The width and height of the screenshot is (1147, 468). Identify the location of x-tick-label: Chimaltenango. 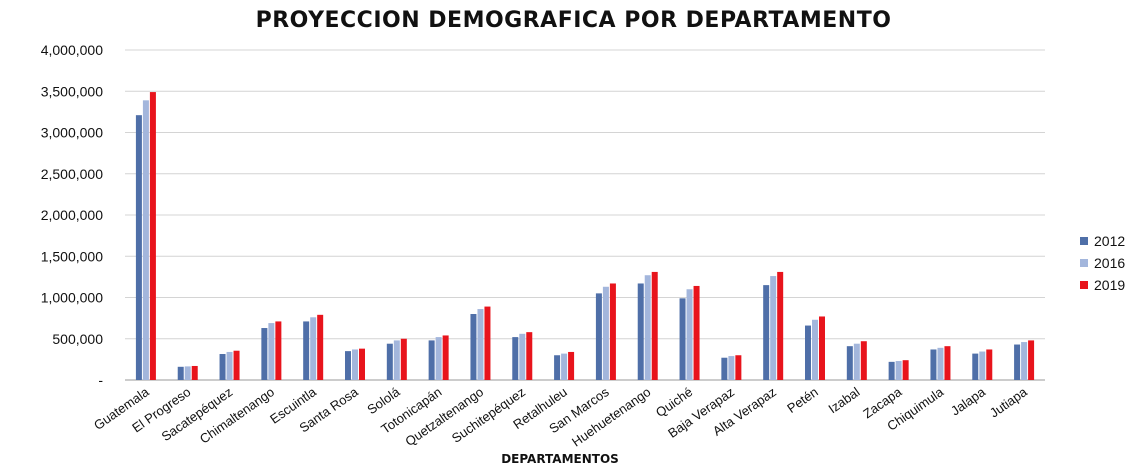
(237, 415).